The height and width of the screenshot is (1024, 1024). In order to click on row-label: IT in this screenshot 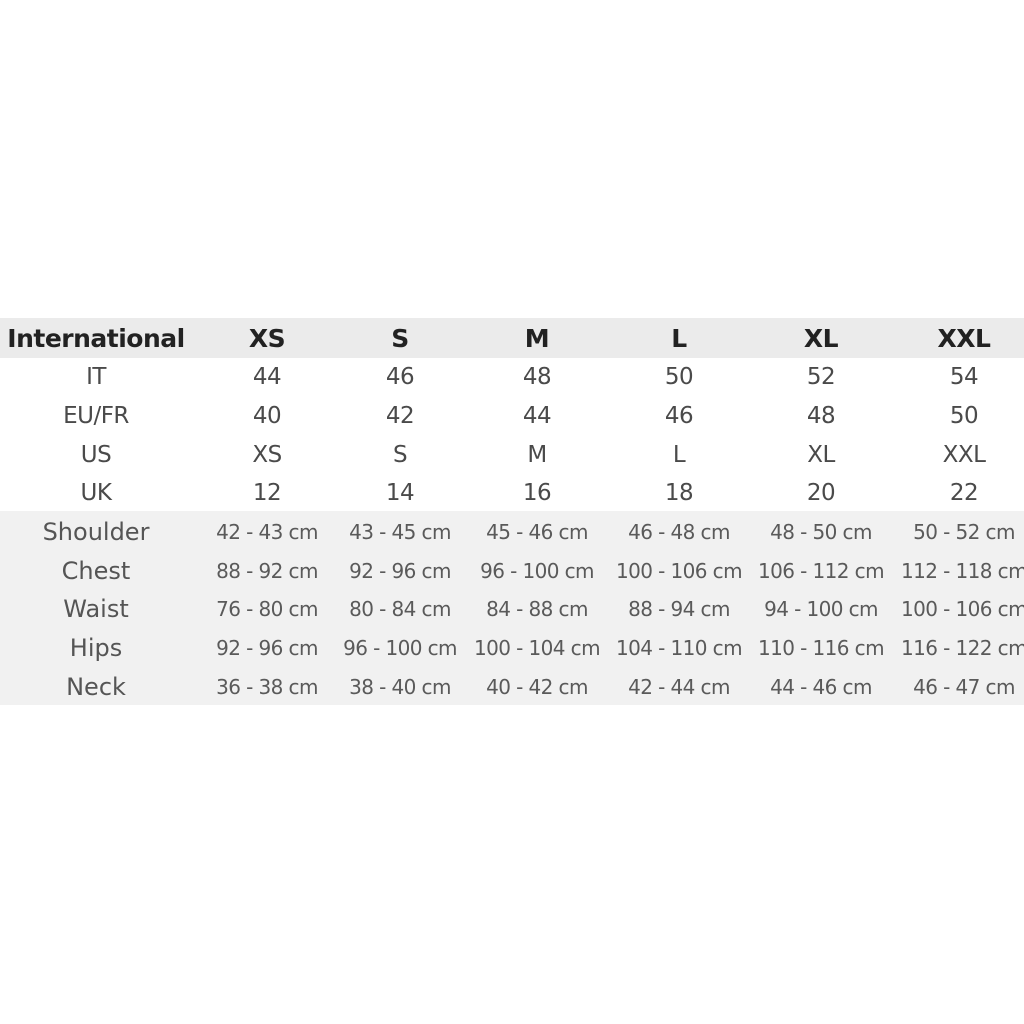, I will do `click(96, 377)`.